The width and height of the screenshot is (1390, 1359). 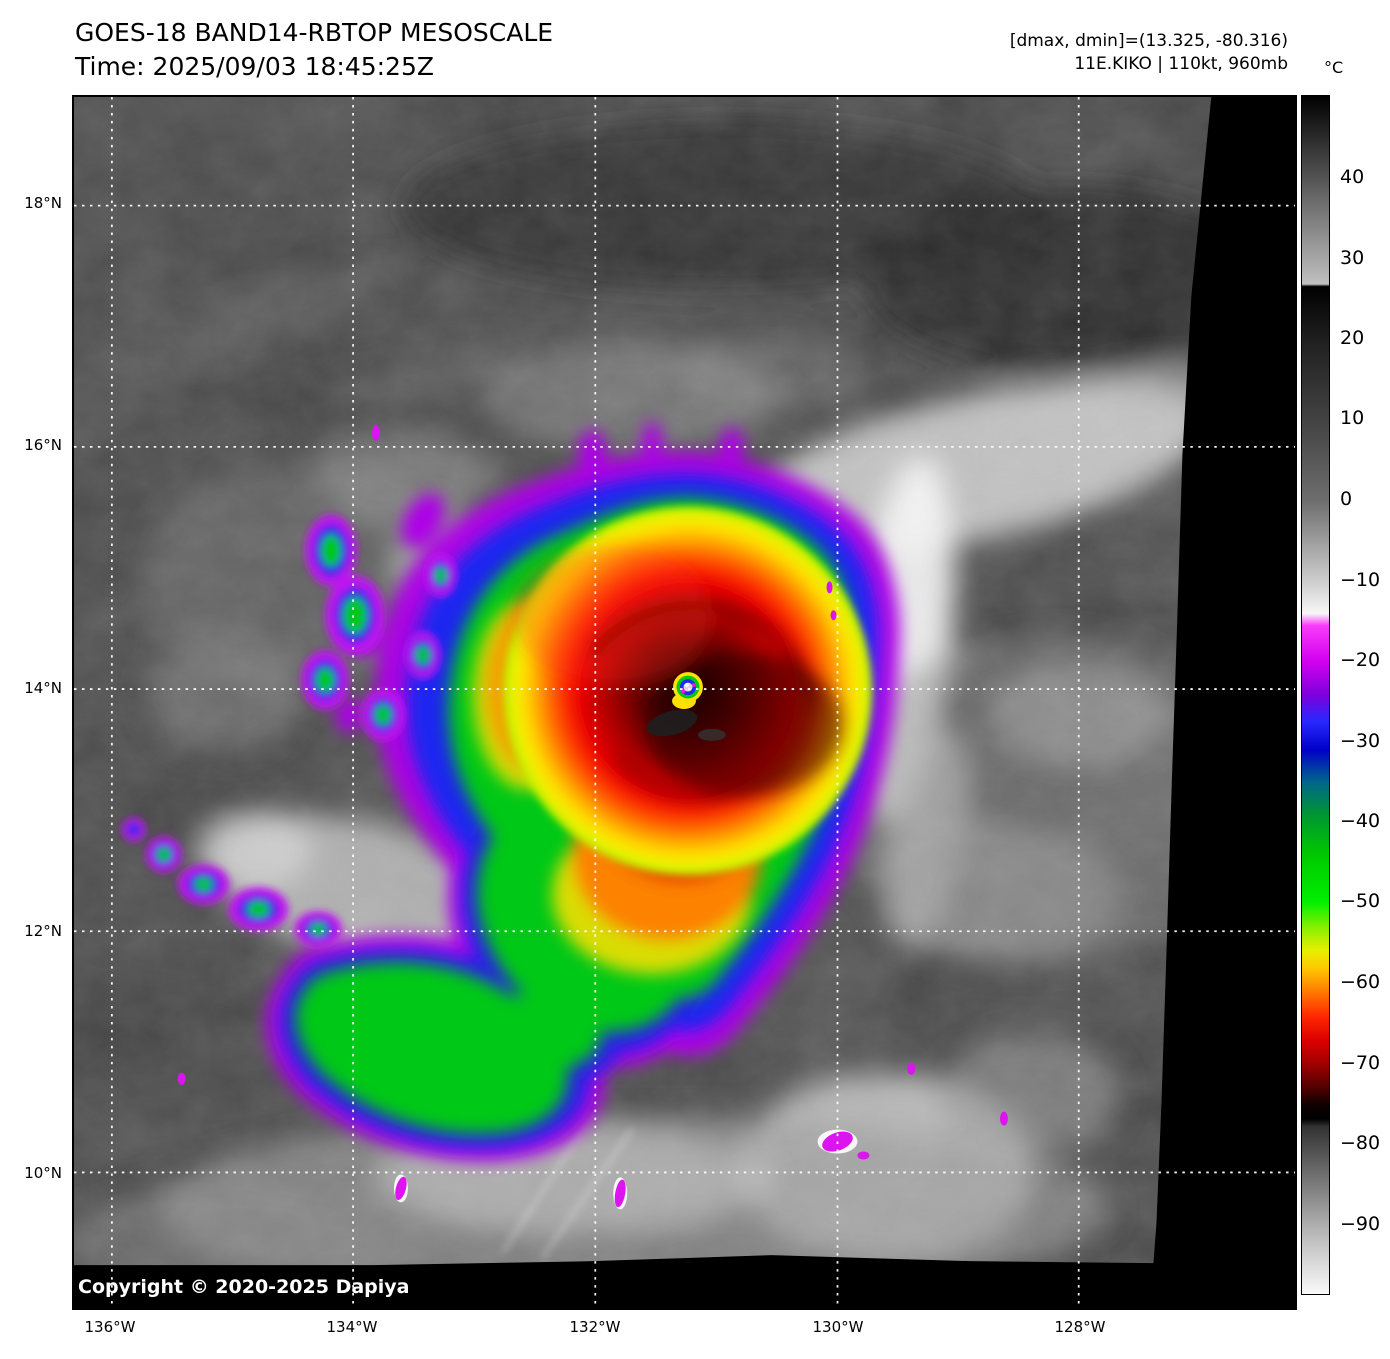 I want to click on colorbar-tick-label: −40, so click(x=1360, y=820).